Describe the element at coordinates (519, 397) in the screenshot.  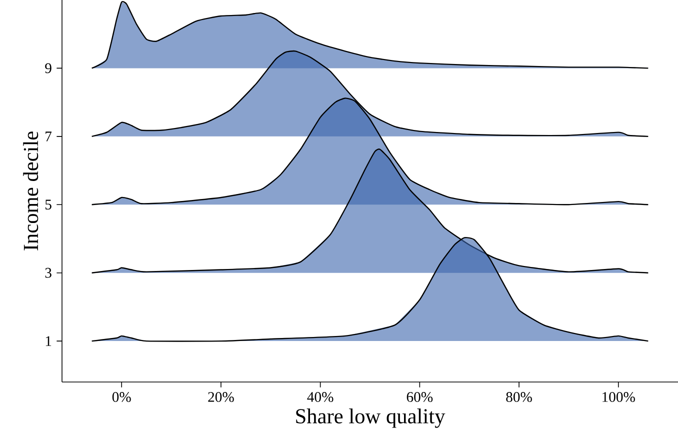
I see `x-tick-label: 80%` at that location.